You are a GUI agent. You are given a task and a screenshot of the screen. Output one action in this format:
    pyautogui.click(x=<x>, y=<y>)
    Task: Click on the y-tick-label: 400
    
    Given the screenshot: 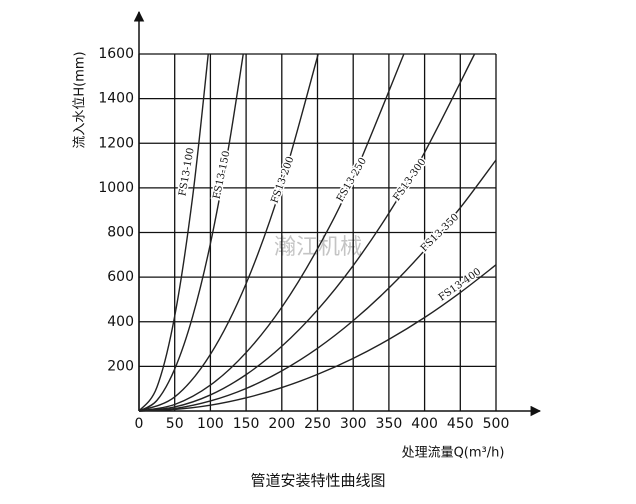 What is the action you would take?
    pyautogui.click(x=120, y=322)
    